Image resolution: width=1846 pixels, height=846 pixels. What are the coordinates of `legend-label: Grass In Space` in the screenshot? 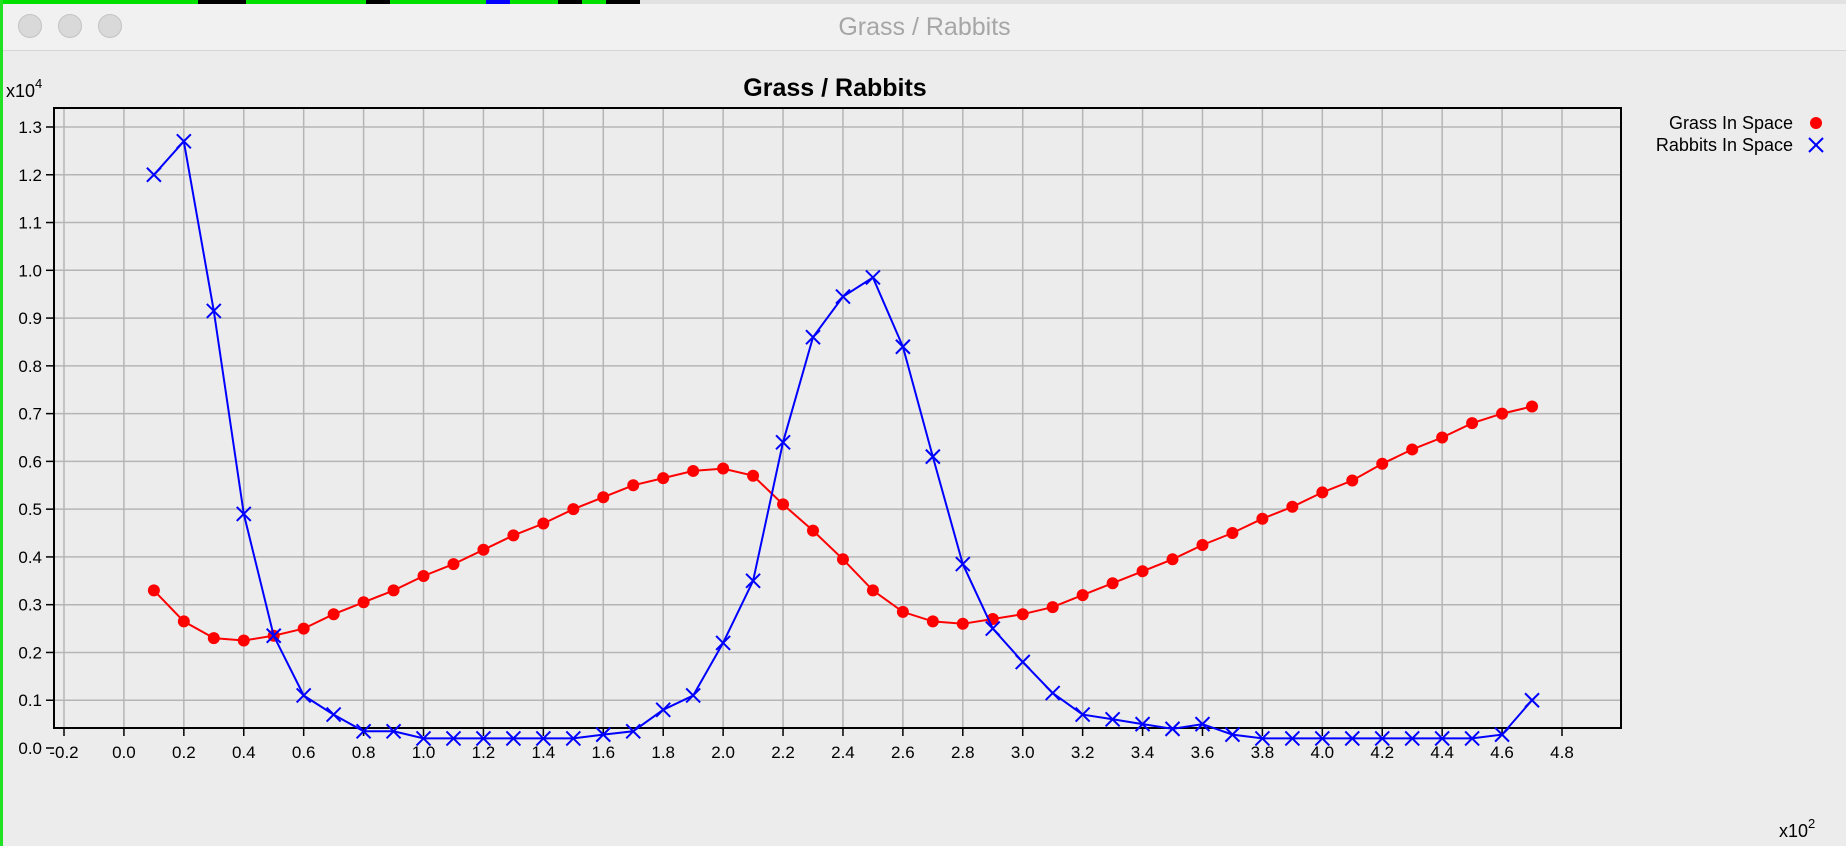 It's located at (1731, 123).